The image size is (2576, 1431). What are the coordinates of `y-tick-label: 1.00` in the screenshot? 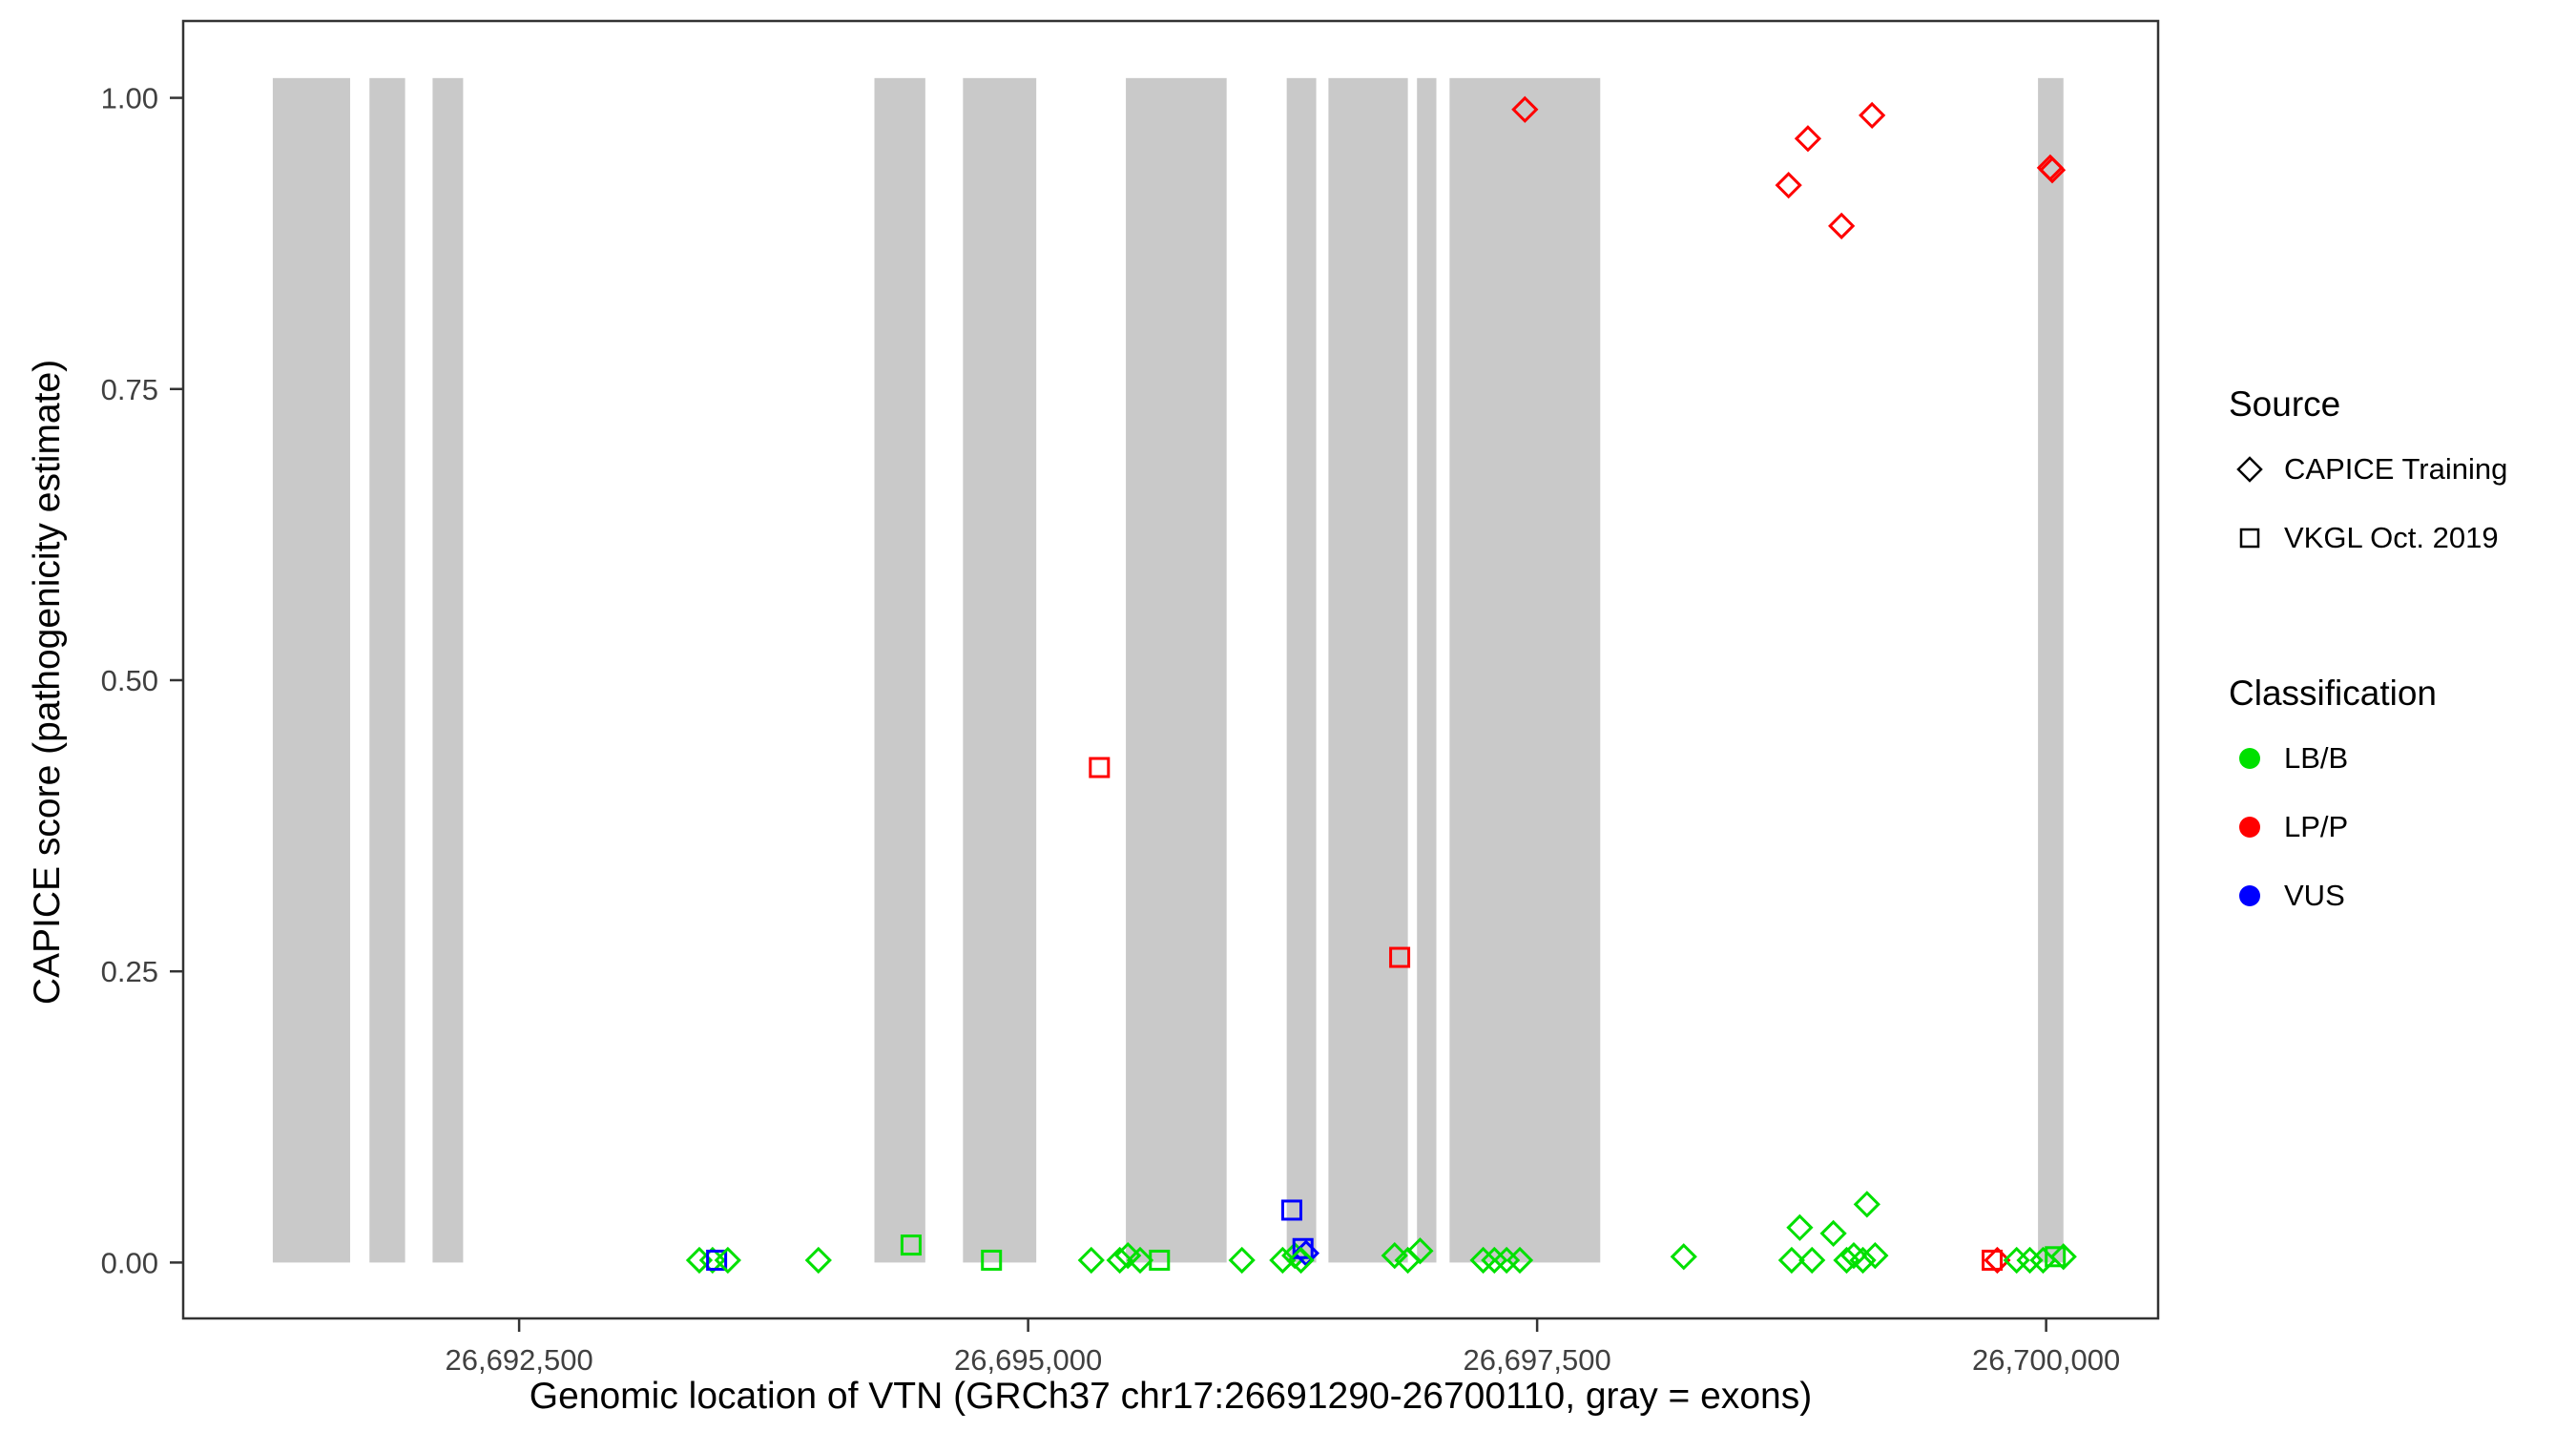 It's located at (129, 99).